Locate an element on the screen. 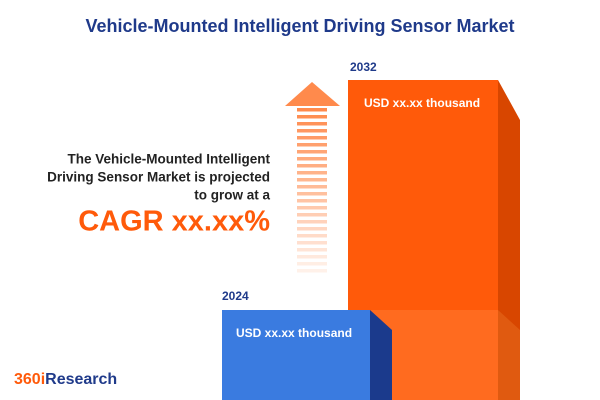 The height and width of the screenshot is (400, 600). growth-arrow is located at coordinates (312, 177).